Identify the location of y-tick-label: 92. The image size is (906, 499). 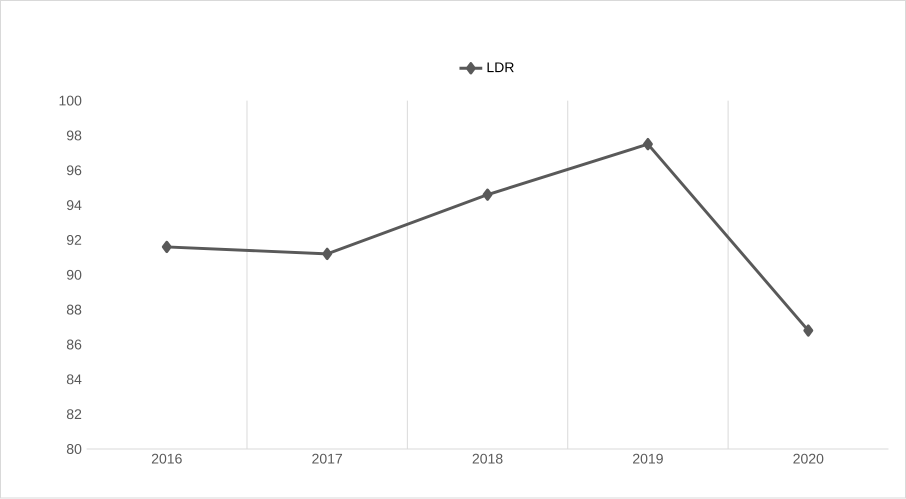
(74, 240).